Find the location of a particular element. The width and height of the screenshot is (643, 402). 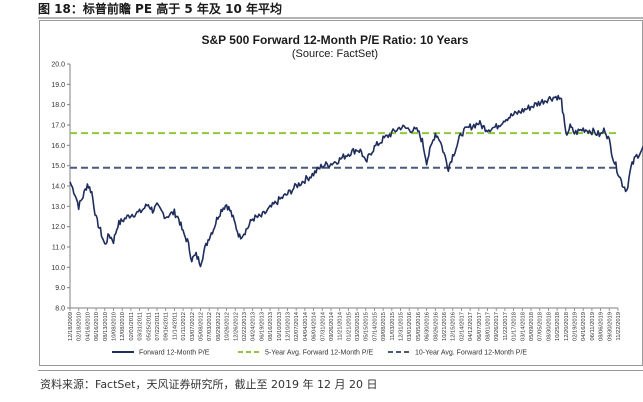

x-tick-label: 08/06/2019 is located at coordinates (602, 326).